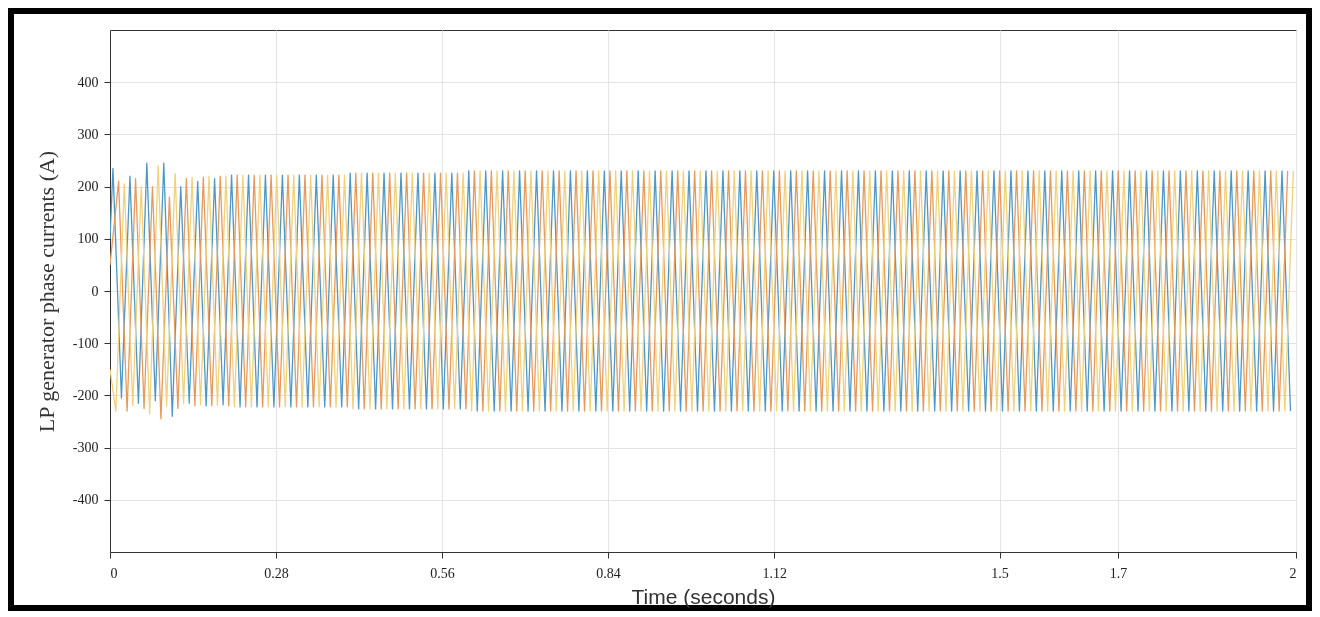 This screenshot has height=617, width=1320. I want to click on x-tick-label: 1.12, so click(774, 573).